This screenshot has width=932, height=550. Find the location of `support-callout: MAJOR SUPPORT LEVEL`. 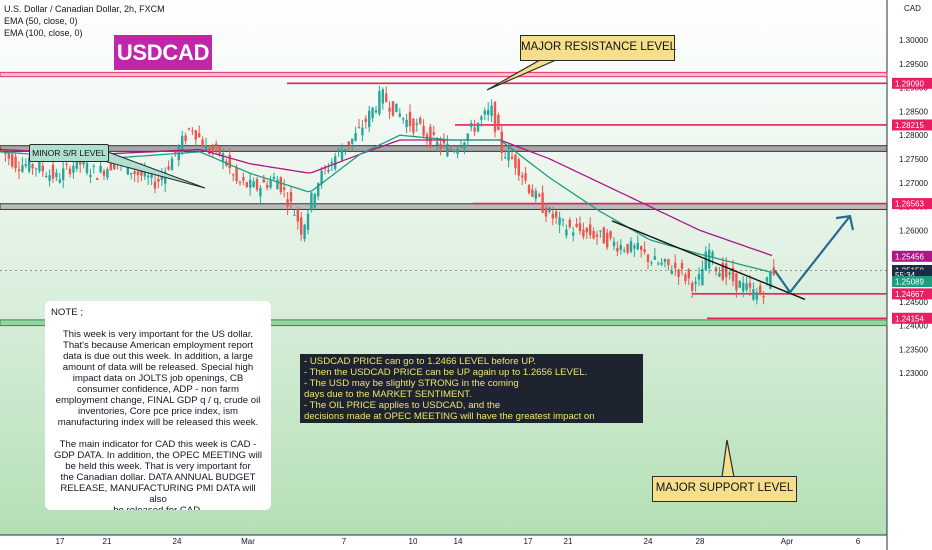

support-callout: MAJOR SUPPORT LEVEL is located at coordinates (724, 489).